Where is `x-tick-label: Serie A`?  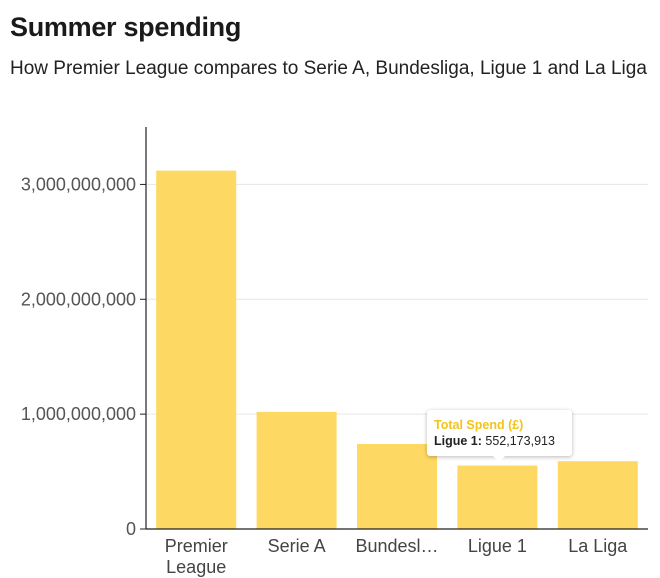 x-tick-label: Serie A is located at coordinates (297, 546).